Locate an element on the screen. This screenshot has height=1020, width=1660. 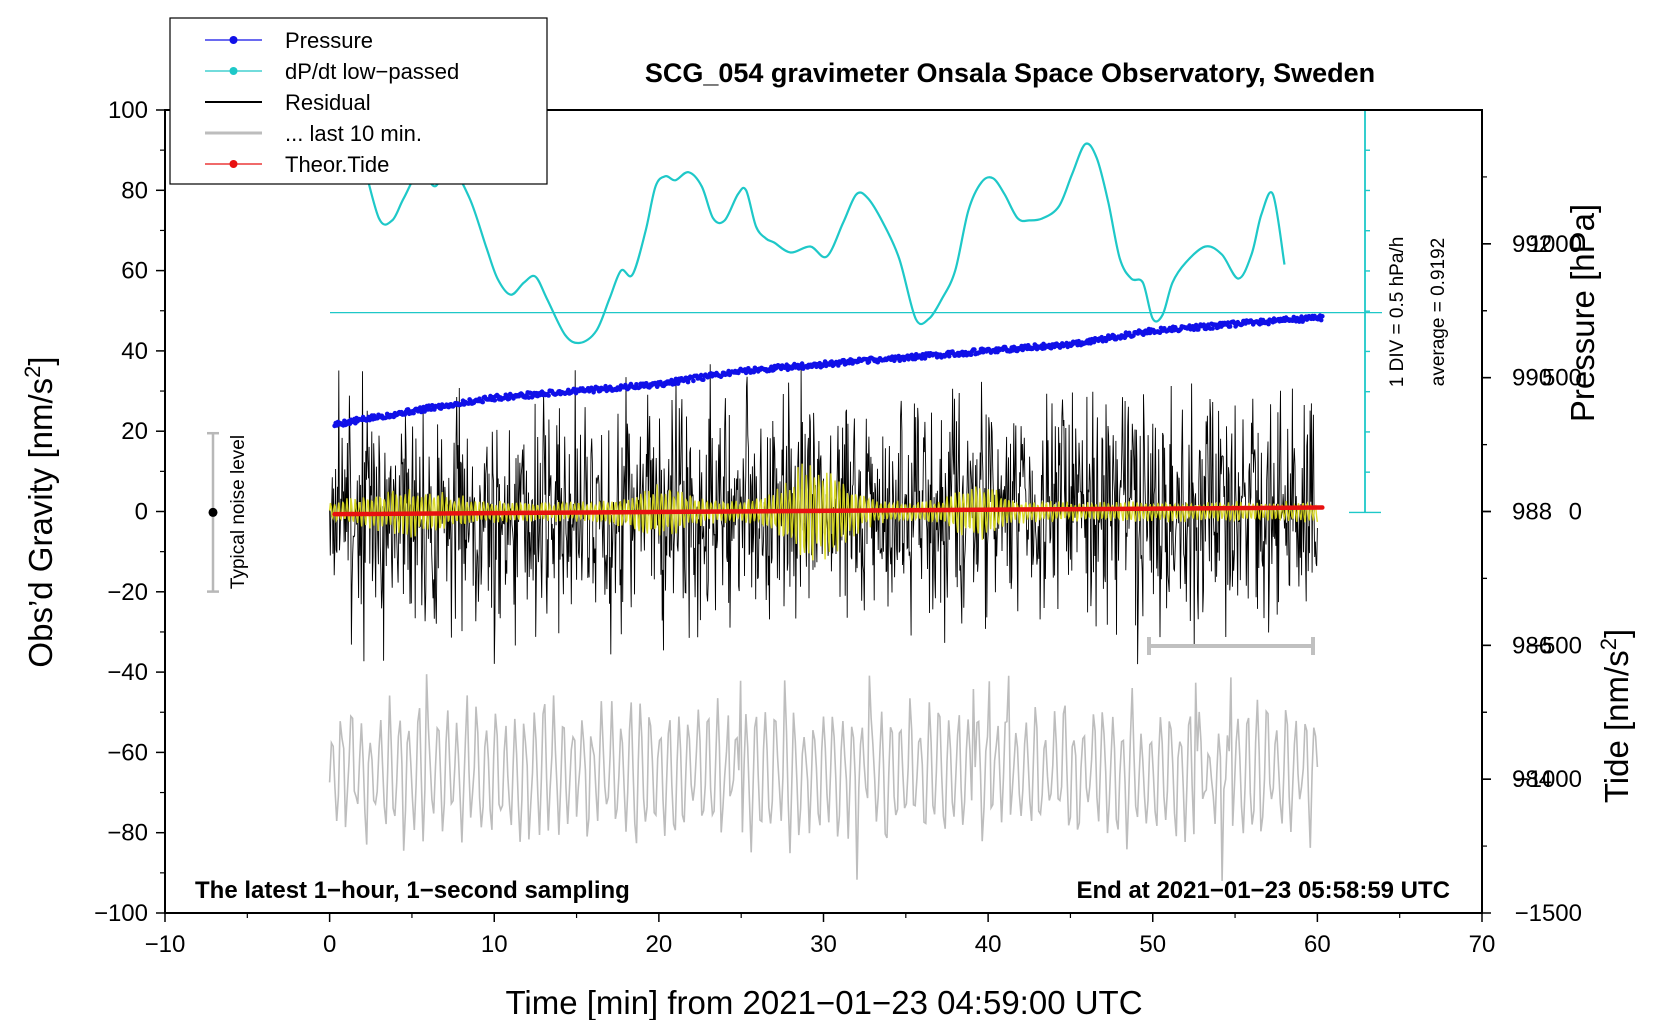
last10-line is located at coordinates (823, 777).